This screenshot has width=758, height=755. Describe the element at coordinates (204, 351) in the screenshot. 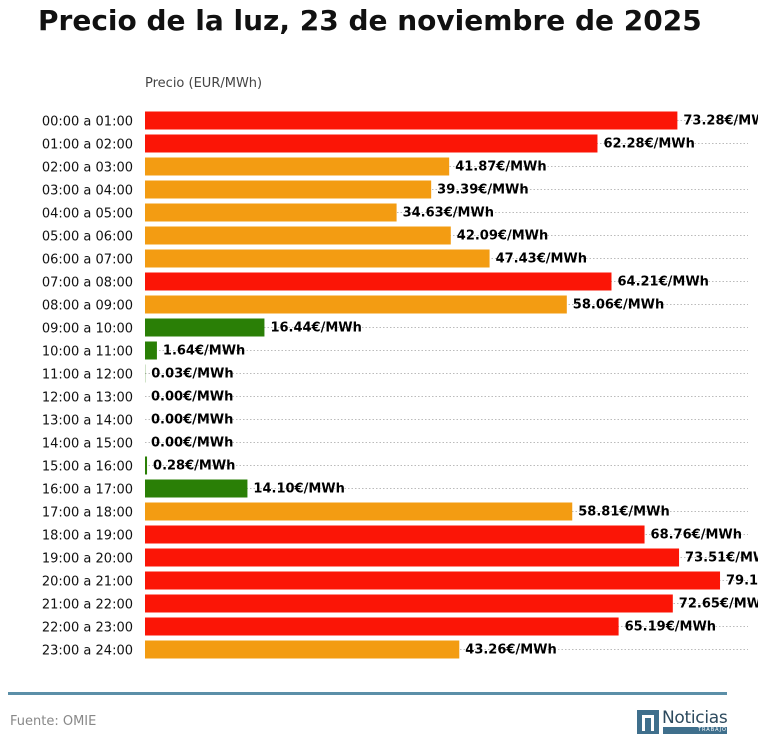

I see `value-label: 1.64€/MWh` at that location.